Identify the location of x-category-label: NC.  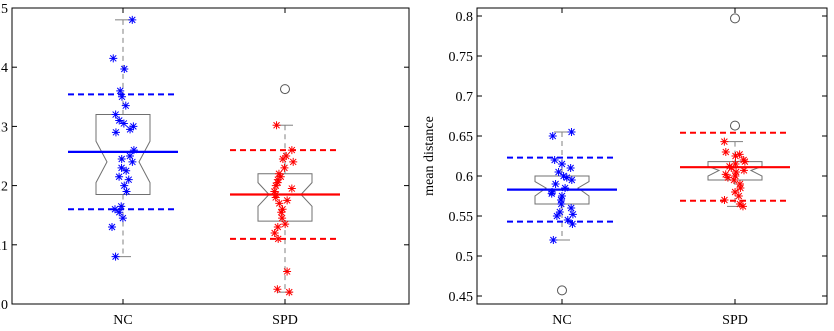
(122, 320).